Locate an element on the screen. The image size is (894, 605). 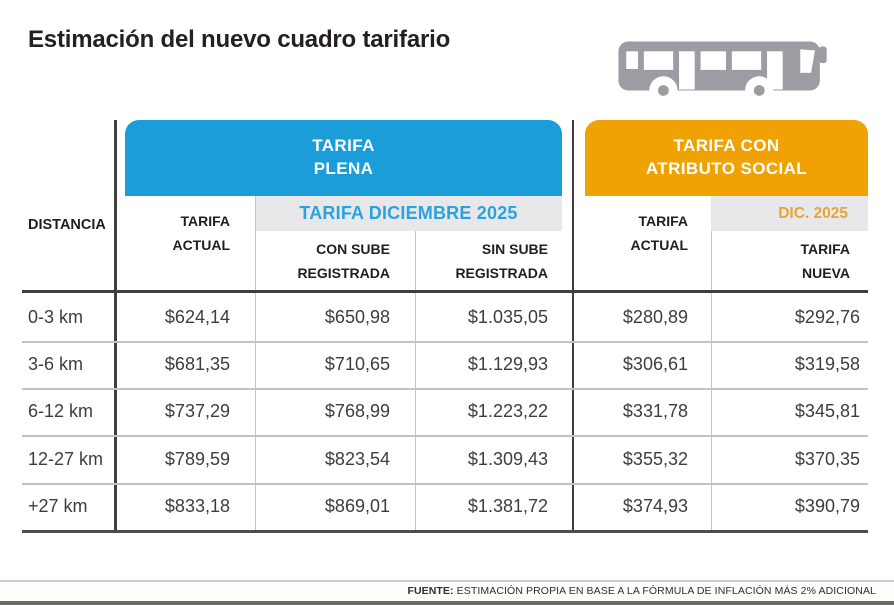
cell-social-actual: $331,78 is located at coordinates (655, 411).